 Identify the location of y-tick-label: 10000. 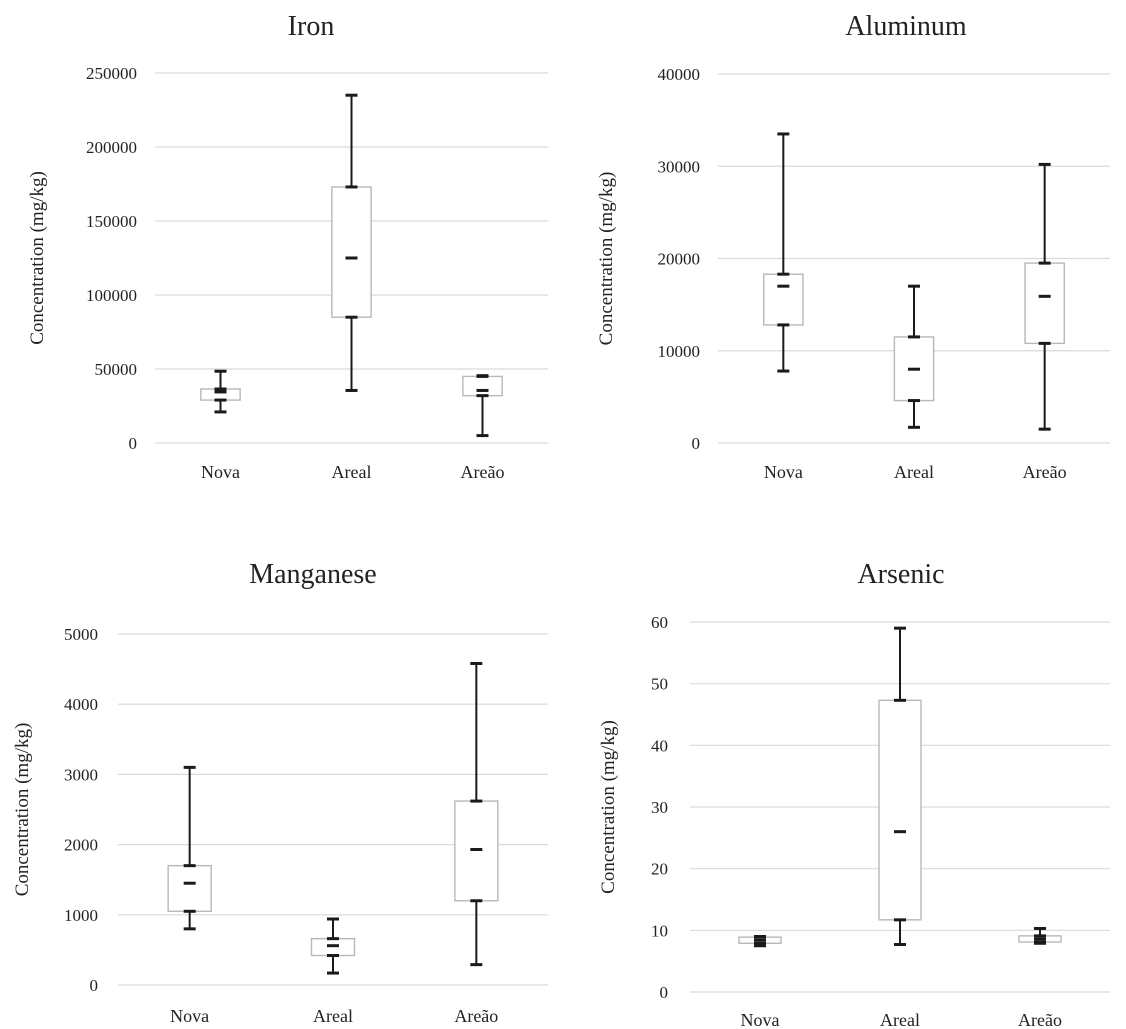
(679, 351).